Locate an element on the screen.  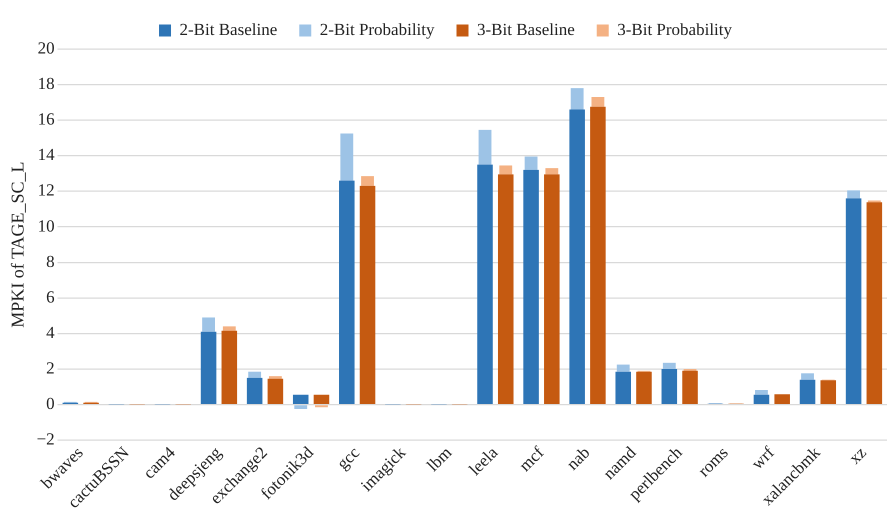
y-tick-label: 20 is located at coordinates (46, 48).